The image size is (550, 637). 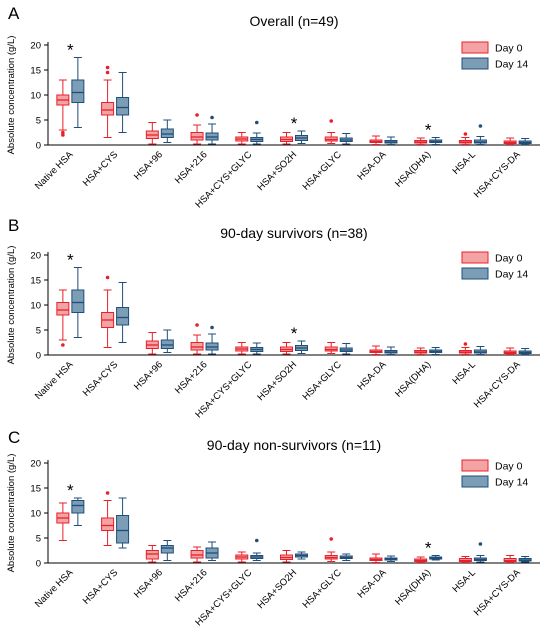 What do you see at coordinates (14, 13) in the screenshot?
I see `panel-letter: A` at bounding box center [14, 13].